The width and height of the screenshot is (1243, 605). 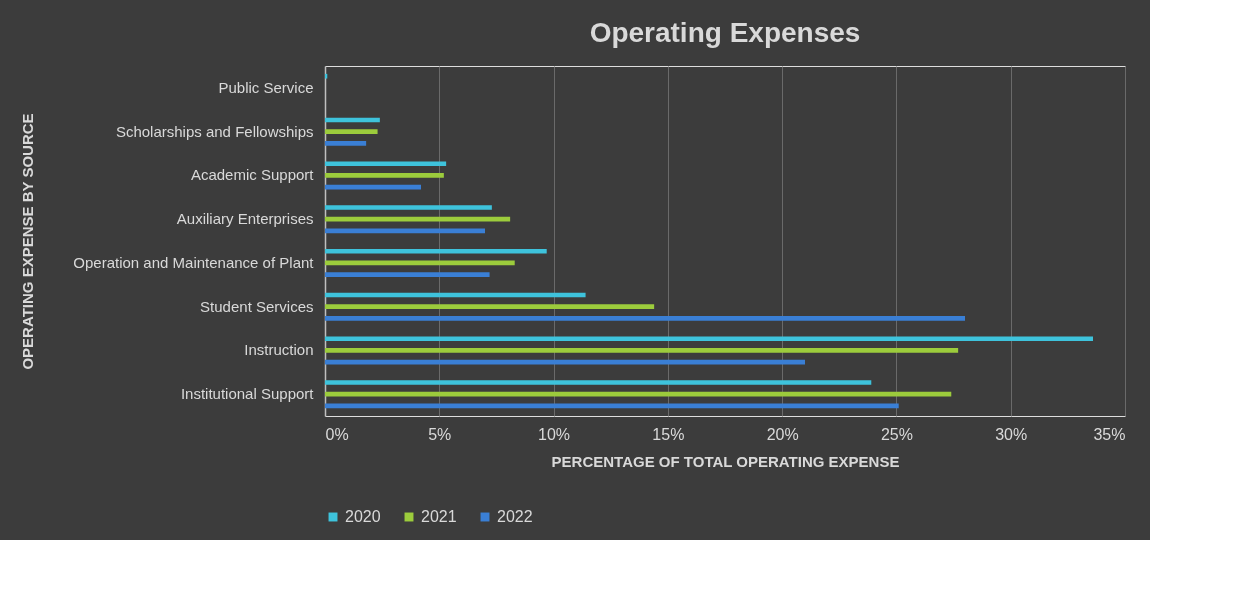 I want to click on x-tick-label: 35%, so click(x=1109, y=434).